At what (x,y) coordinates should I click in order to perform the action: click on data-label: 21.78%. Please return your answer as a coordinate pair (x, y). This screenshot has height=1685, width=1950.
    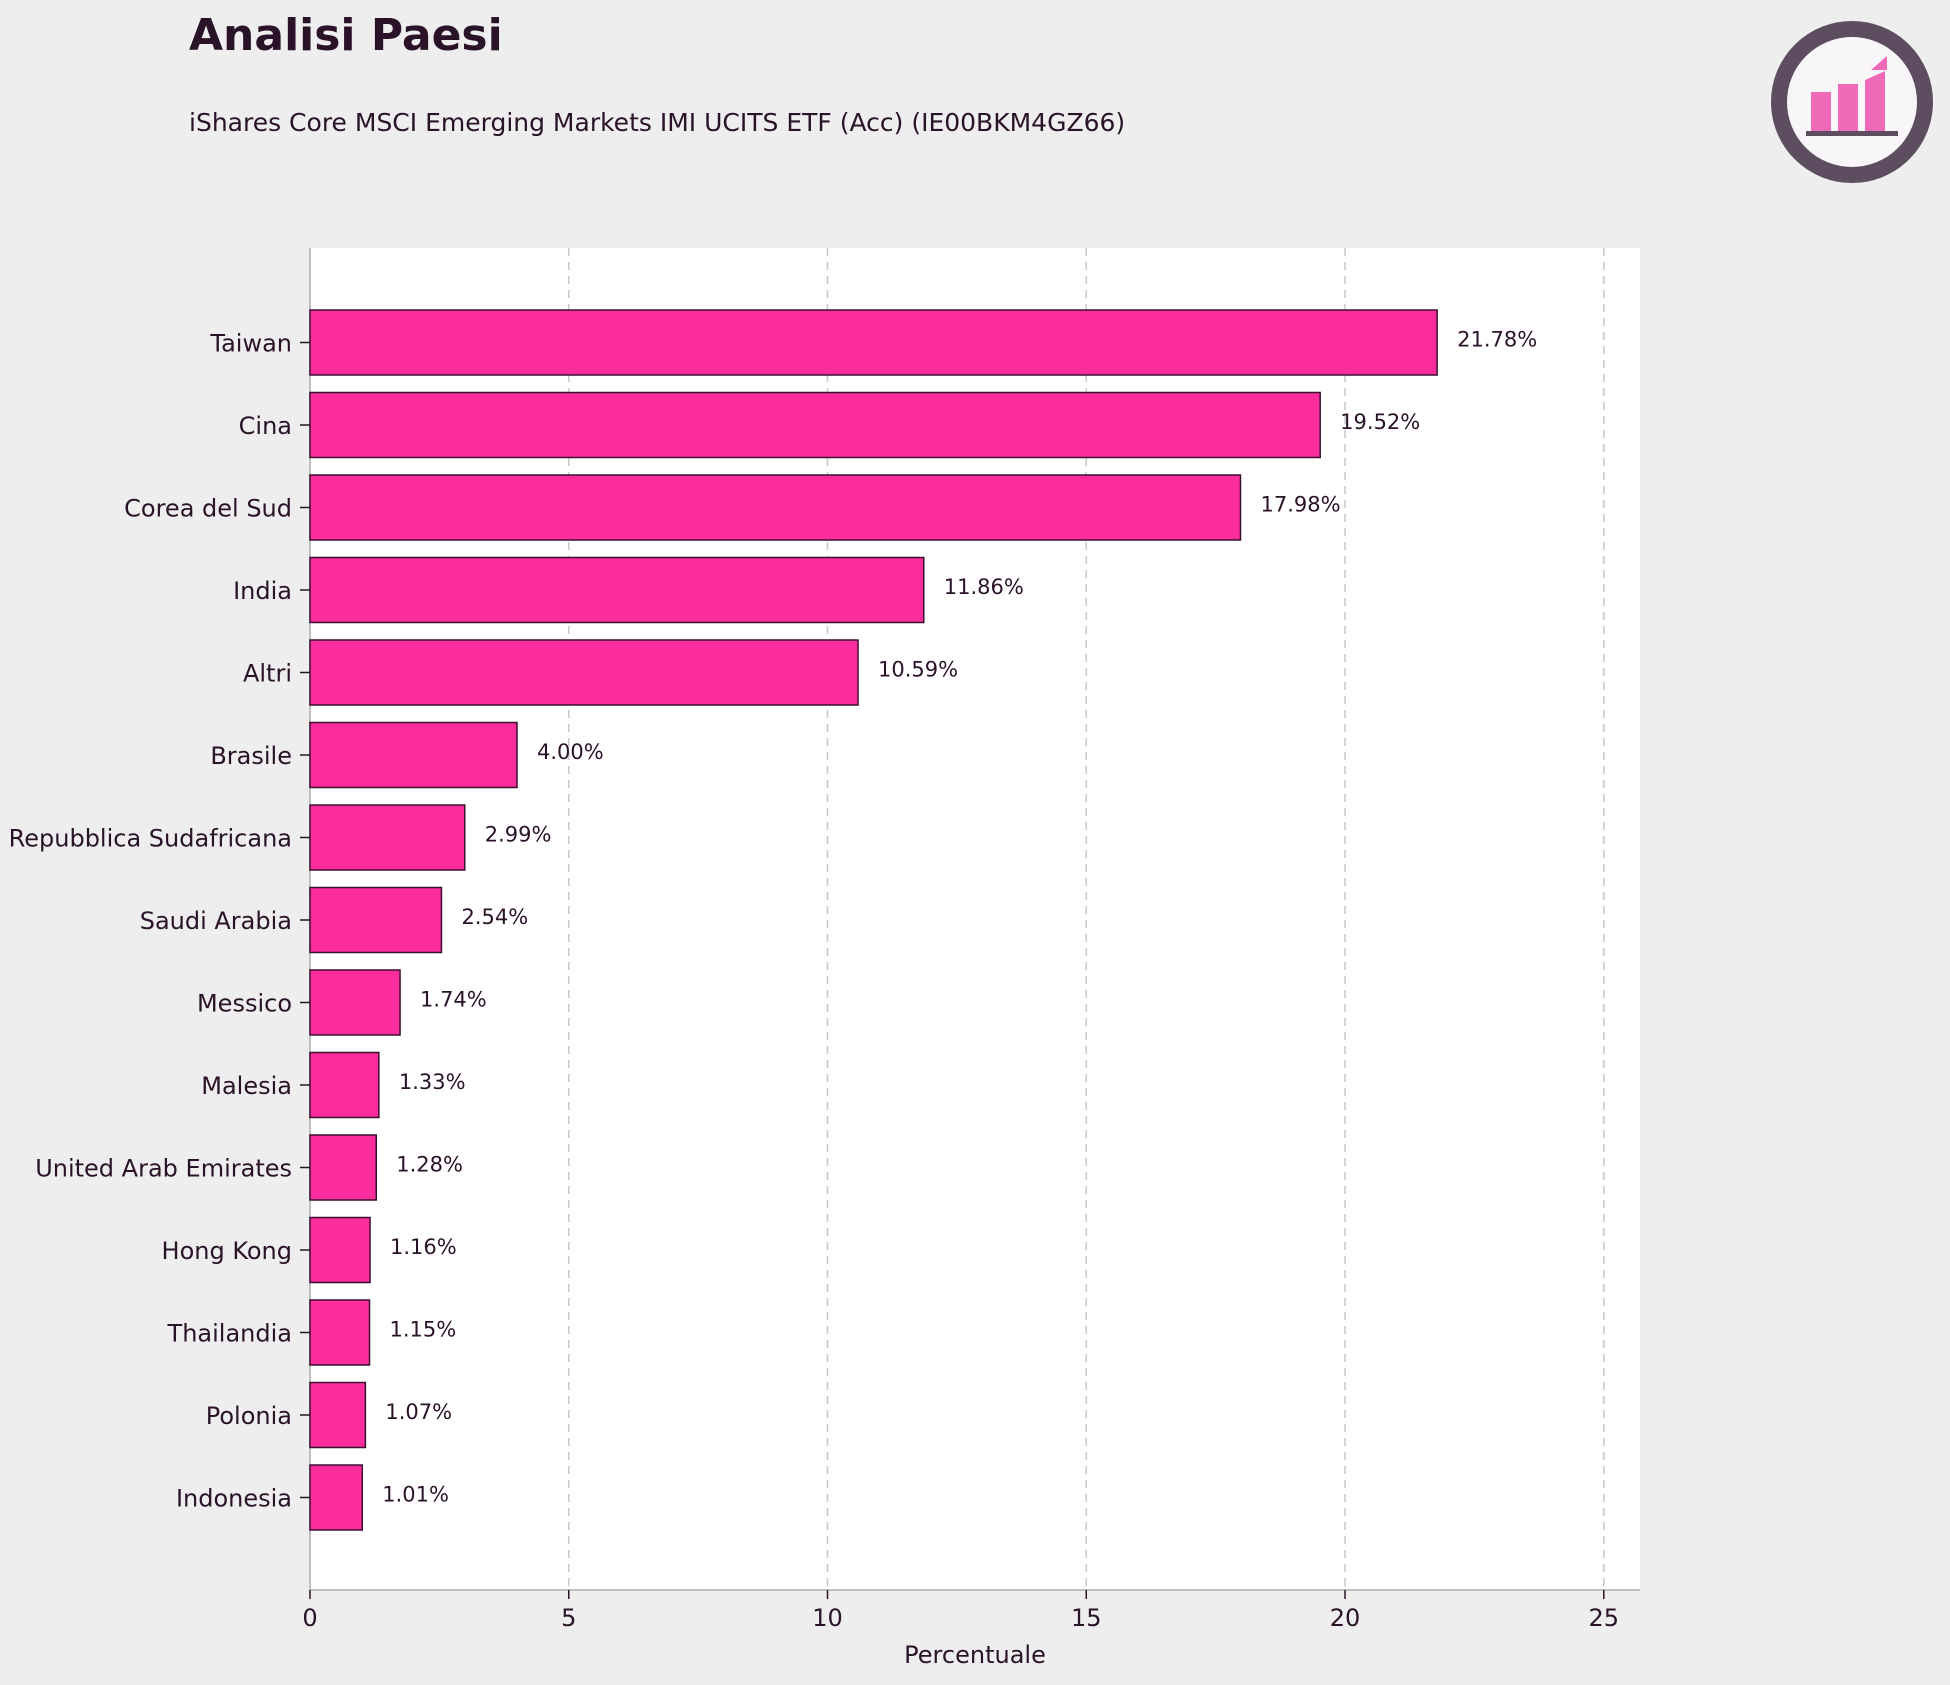
    Looking at the image, I should click on (1497, 340).